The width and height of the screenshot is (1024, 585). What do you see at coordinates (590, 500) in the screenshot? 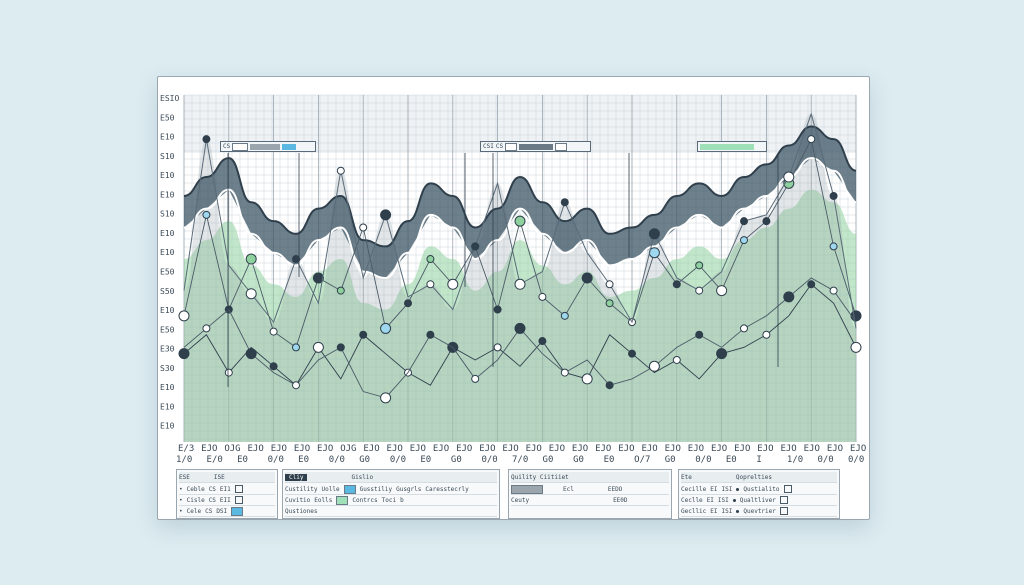
I see `panel-3-row: Ceuty EE0D` at bounding box center [590, 500].